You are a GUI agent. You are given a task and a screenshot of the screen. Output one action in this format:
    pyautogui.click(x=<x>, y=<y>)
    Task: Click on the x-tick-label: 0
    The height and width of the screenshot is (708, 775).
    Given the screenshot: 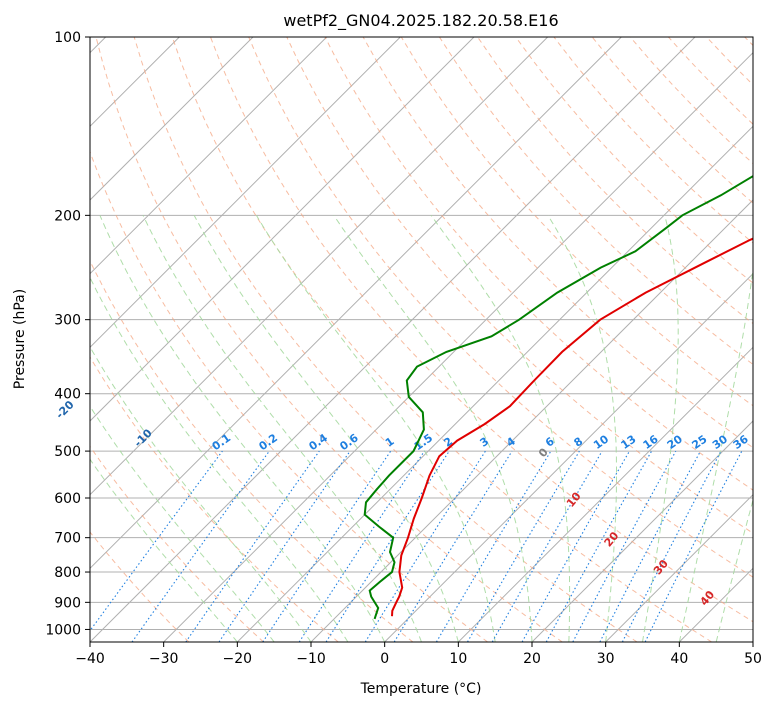 What is the action you would take?
    pyautogui.click(x=384, y=659)
    